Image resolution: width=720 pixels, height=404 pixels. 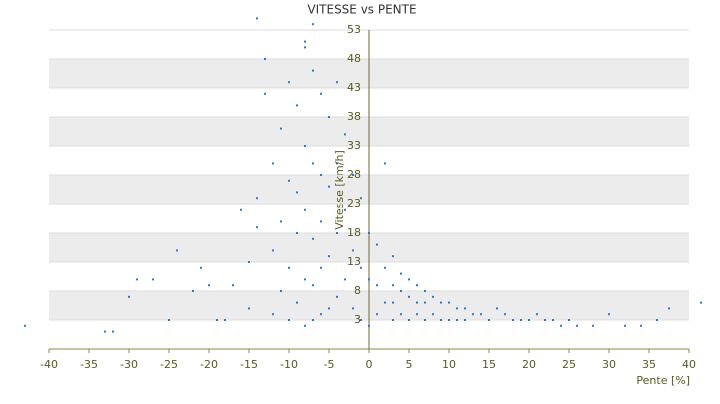 What do you see at coordinates (609, 364) in the screenshot?
I see `x-tick-label: 30` at bounding box center [609, 364].